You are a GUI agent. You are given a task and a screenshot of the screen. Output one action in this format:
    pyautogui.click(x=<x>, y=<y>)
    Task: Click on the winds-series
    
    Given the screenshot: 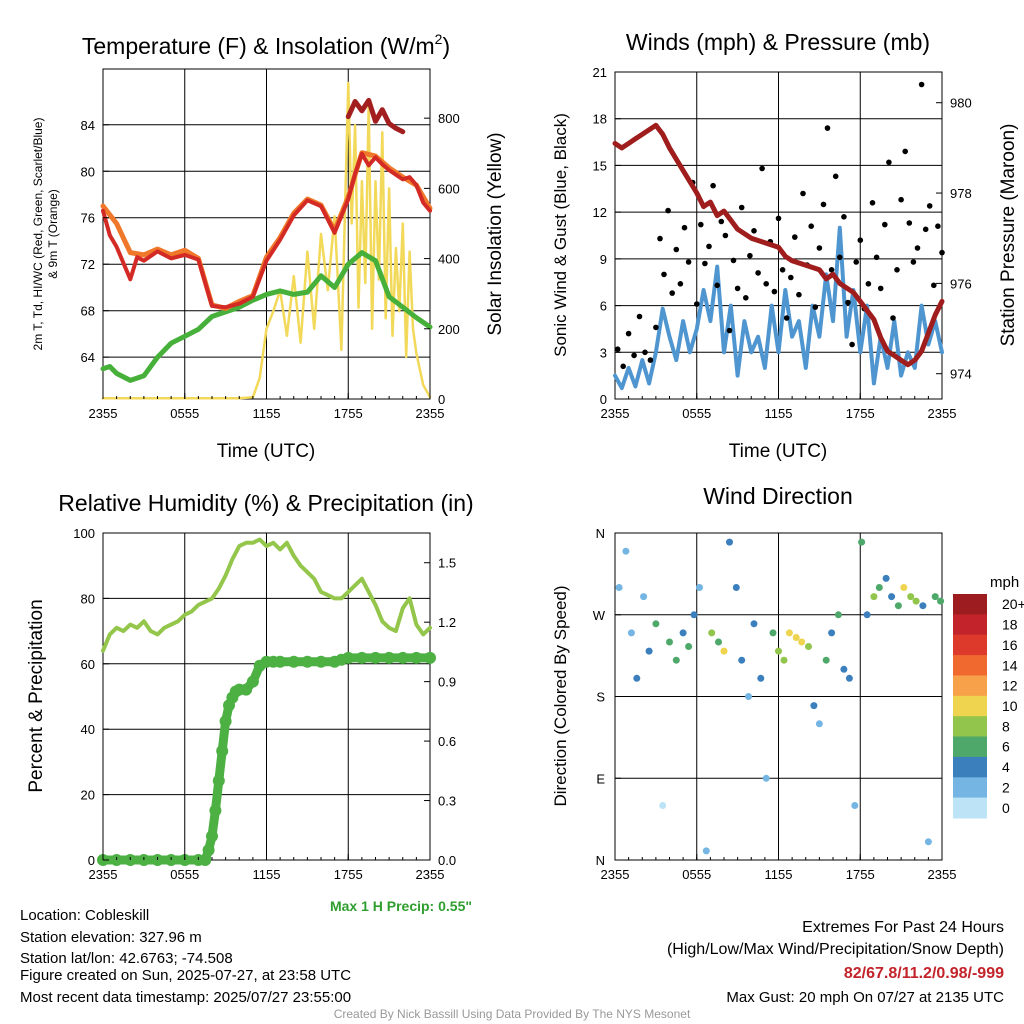 What is the action you would take?
    pyautogui.click(x=778, y=236)
    